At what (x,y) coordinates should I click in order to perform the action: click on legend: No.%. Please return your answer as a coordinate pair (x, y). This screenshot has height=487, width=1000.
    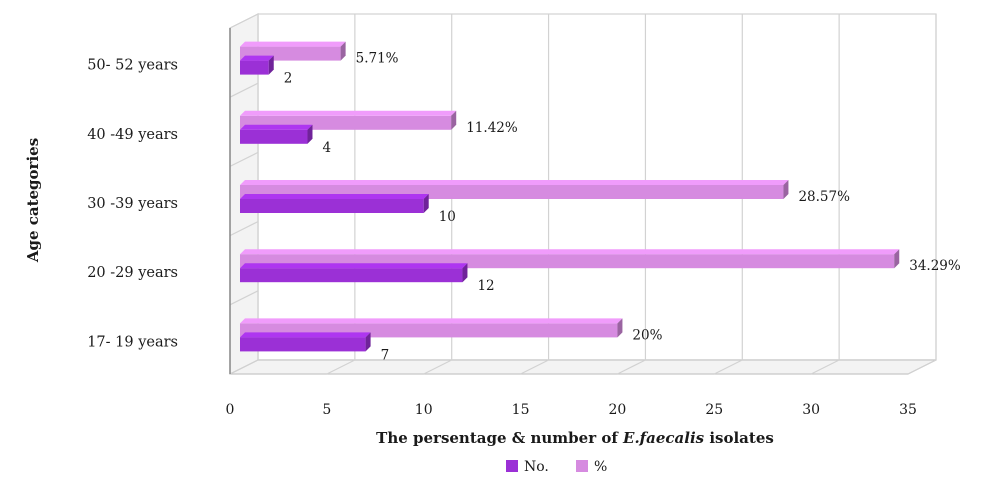
    Looking at the image, I should click on (556, 467).